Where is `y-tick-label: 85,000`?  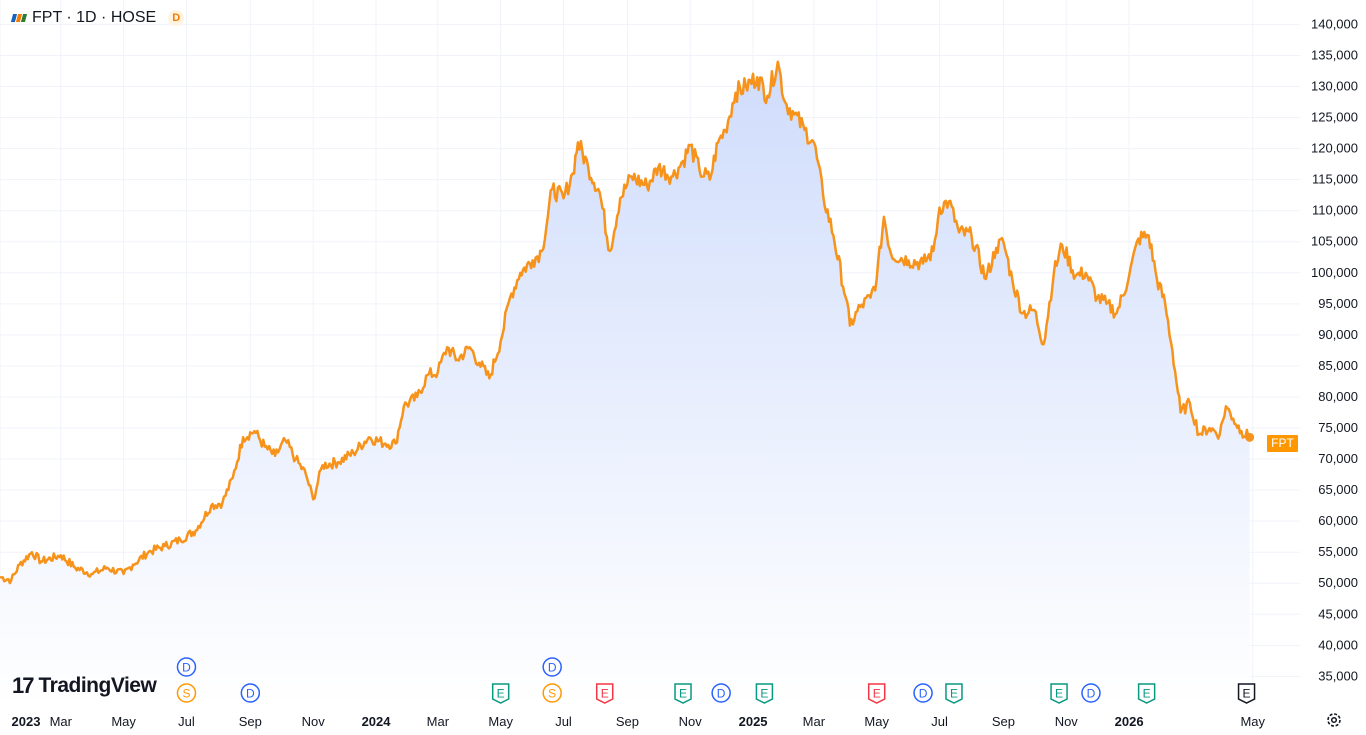
y-tick-label: 85,000 is located at coordinates (1338, 365).